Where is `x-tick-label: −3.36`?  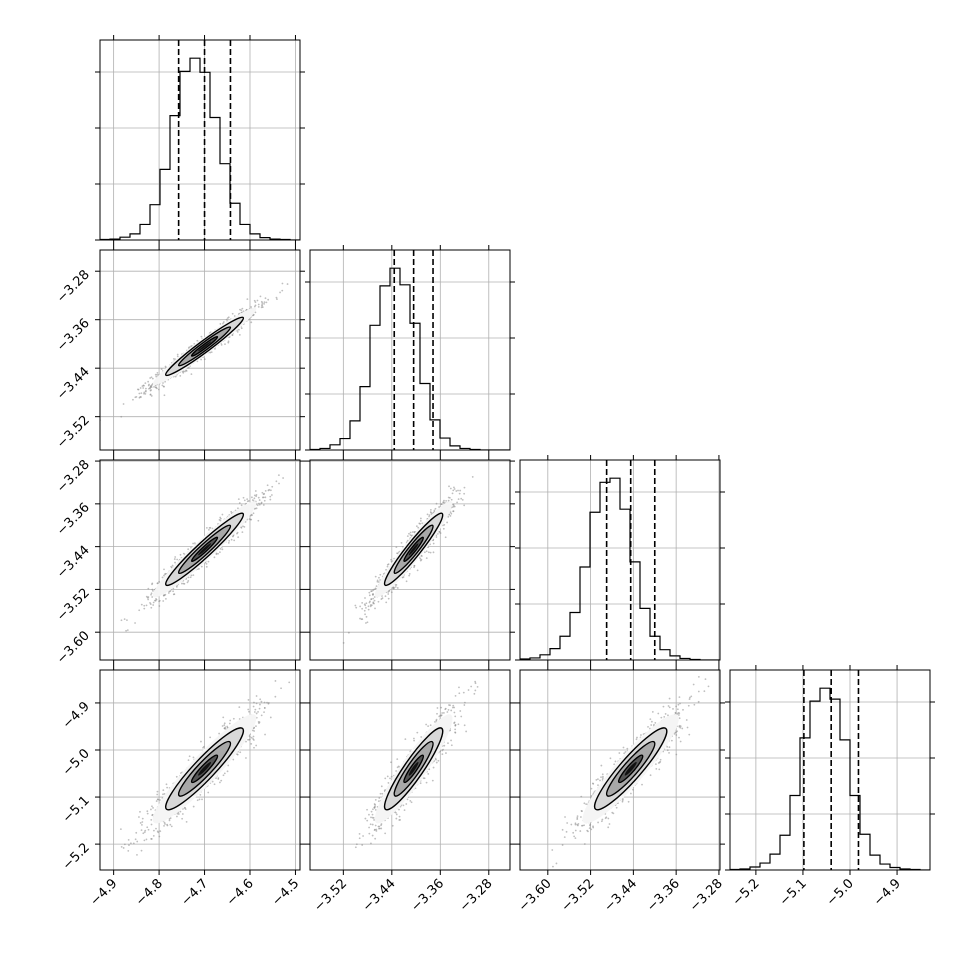 x-tick-label: −3.36 is located at coordinates (663, 895).